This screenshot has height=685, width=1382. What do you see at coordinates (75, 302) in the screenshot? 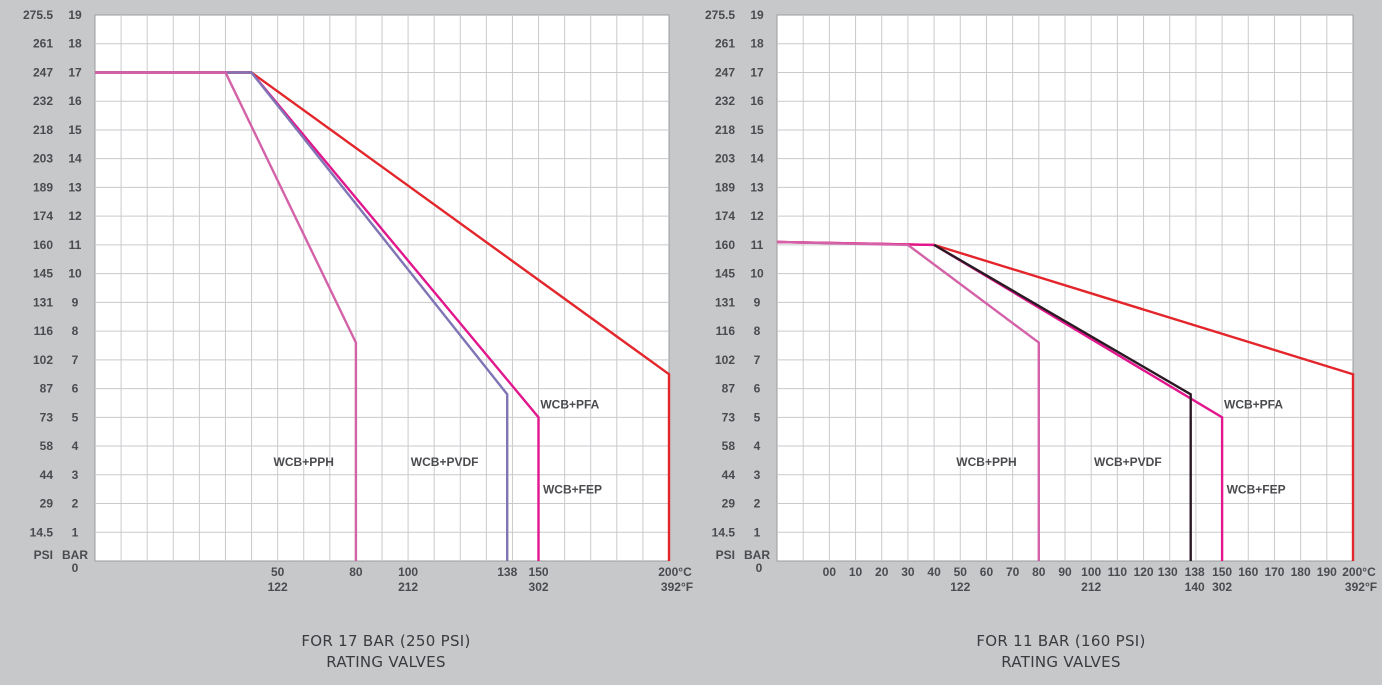
I see `y-tick-bar: 9` at bounding box center [75, 302].